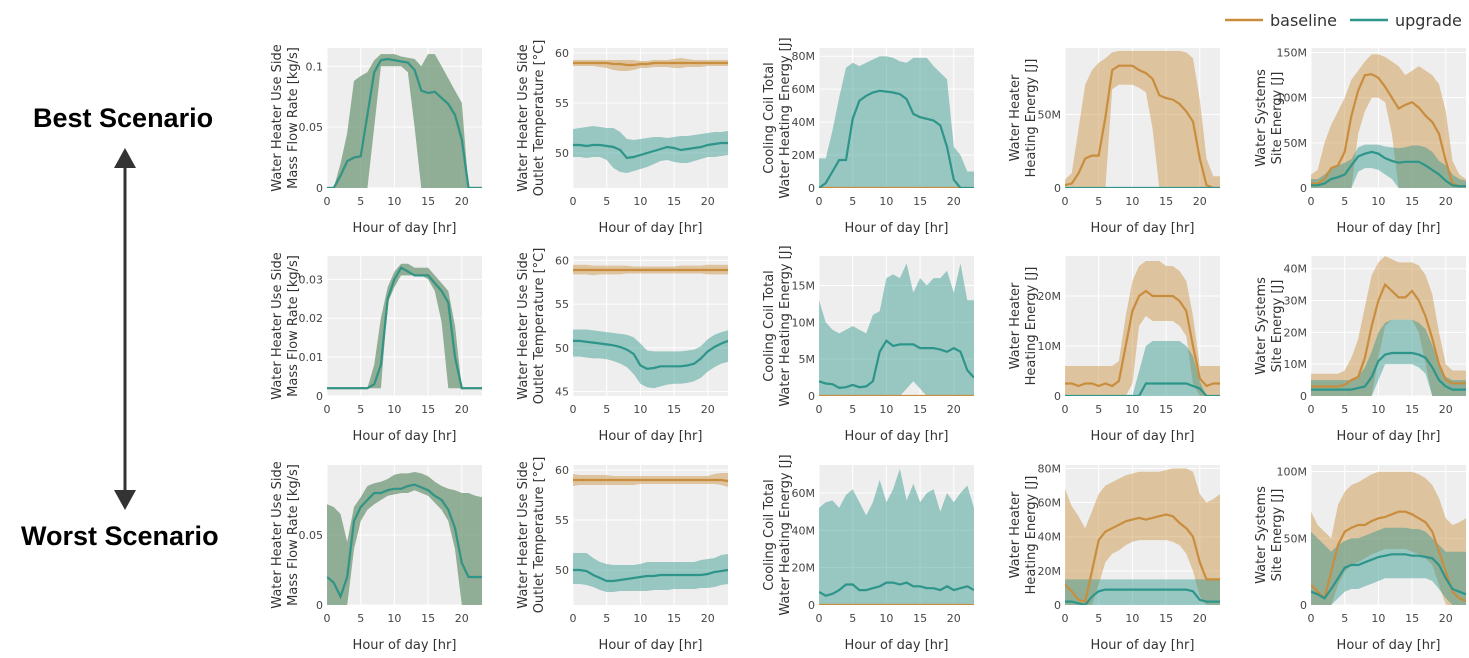 This screenshot has width=1469, height=658. I want to click on y-tick-label: 100M, so click(1292, 98).